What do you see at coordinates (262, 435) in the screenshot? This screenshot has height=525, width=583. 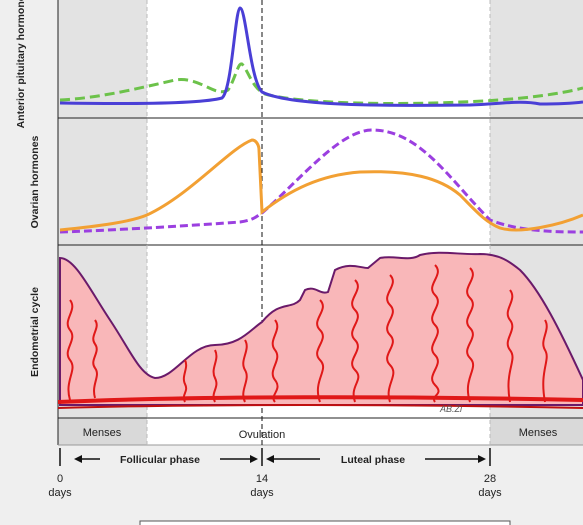 I see `ovulation-label: Ovulation` at bounding box center [262, 435].